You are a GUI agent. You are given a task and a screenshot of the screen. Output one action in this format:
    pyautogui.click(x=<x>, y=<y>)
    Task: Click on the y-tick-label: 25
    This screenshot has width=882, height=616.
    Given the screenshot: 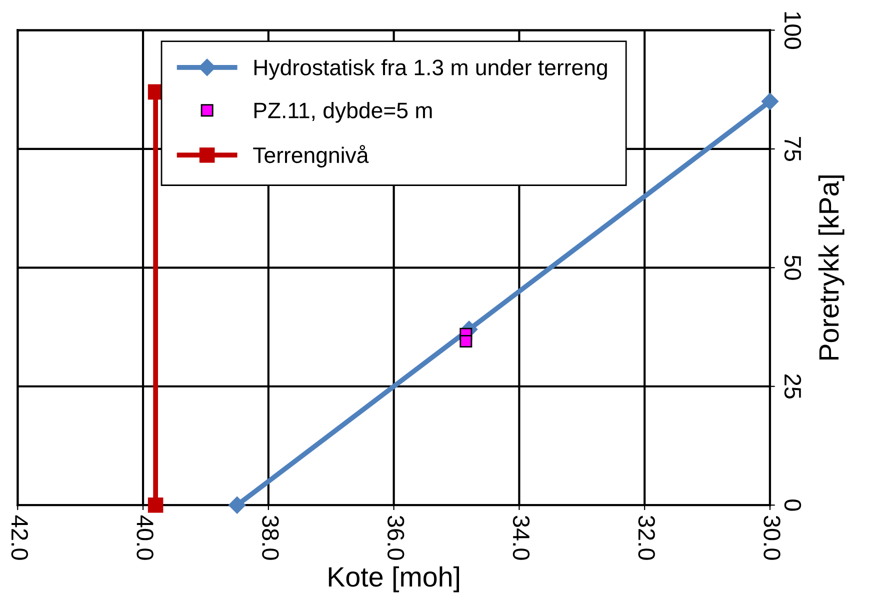 What is the action you would take?
    pyautogui.click(x=793, y=386)
    